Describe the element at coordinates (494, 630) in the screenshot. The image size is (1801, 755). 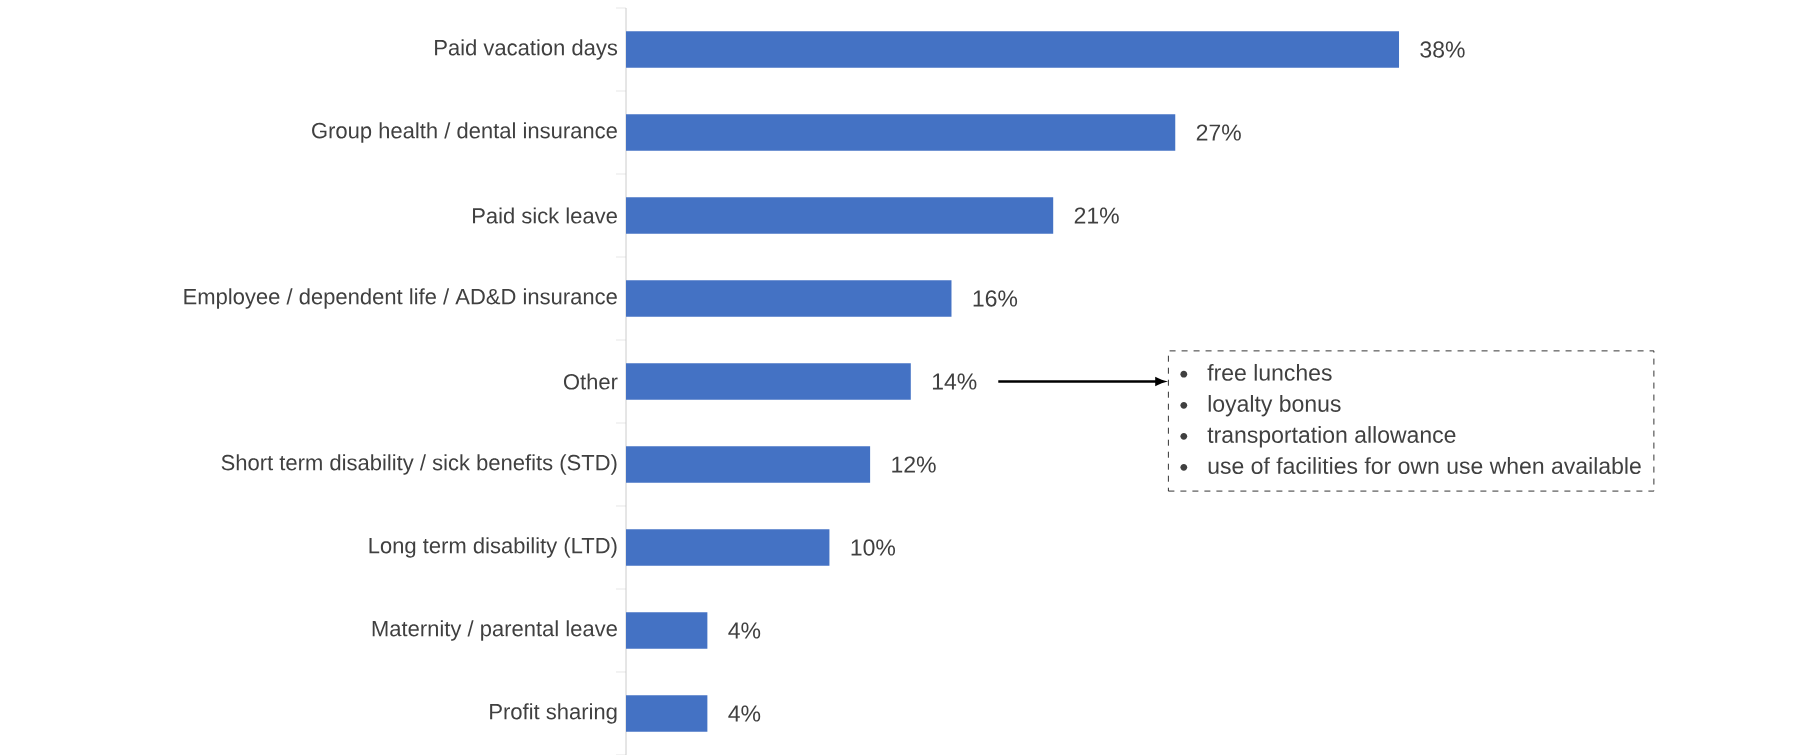
I see `y-tick-label: Maternity / parental leave` at that location.